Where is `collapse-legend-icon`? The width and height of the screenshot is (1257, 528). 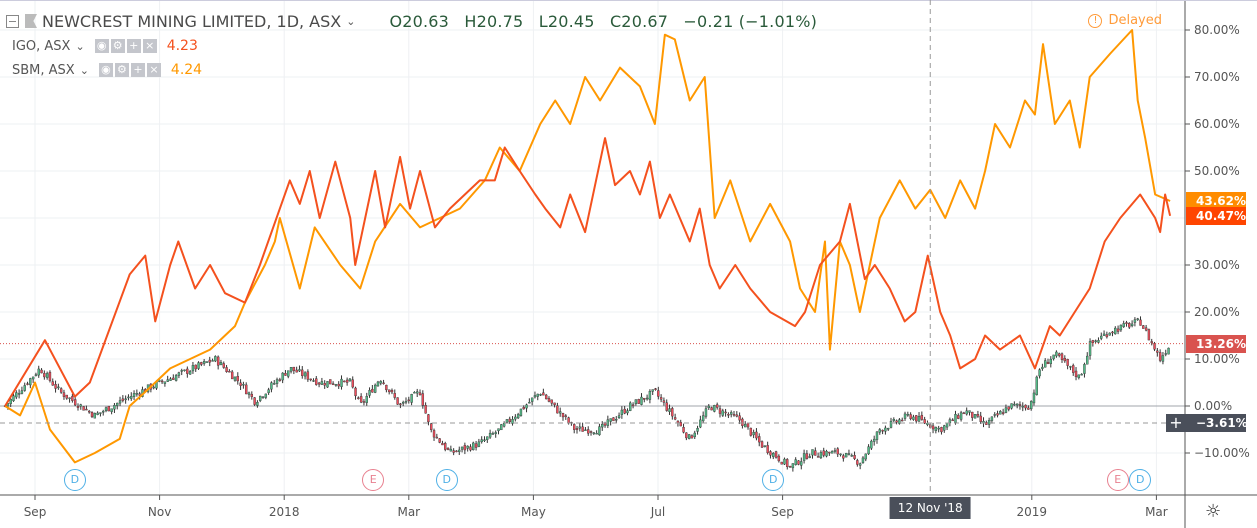
collapse-legend-icon is located at coordinates (12, 21).